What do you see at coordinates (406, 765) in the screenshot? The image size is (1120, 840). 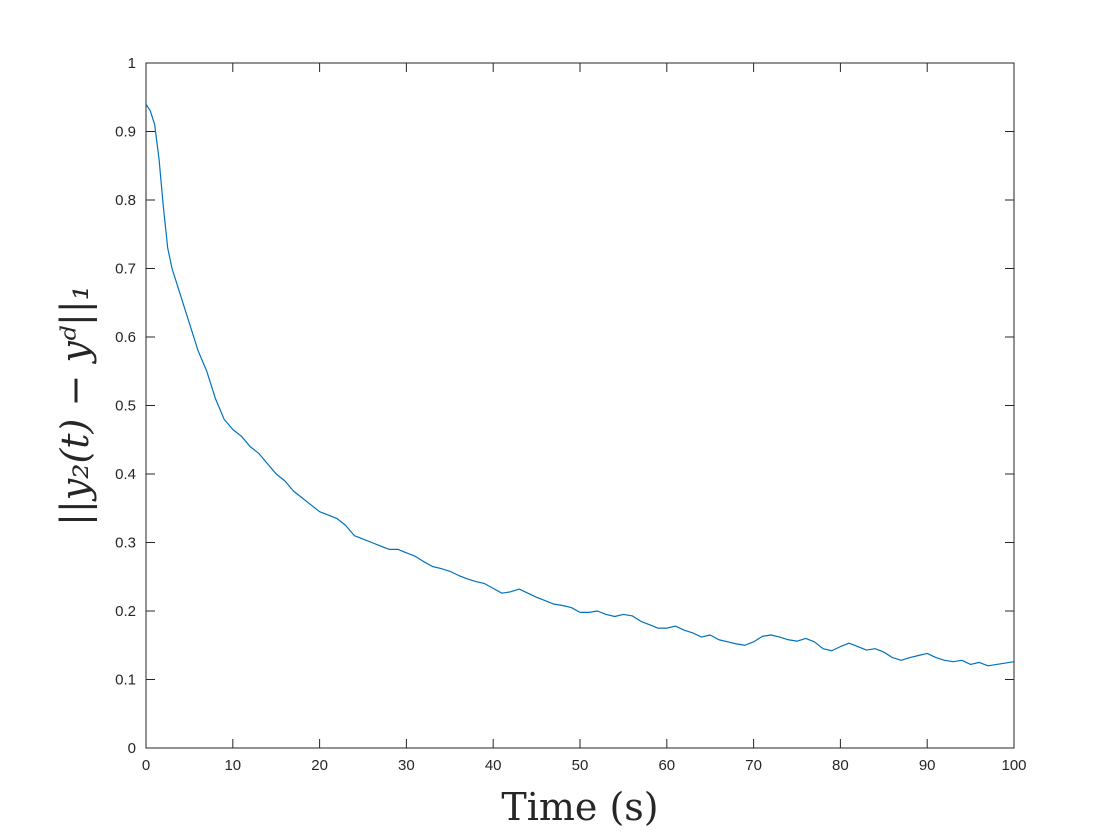 I see `x-tick-label: 30` at bounding box center [406, 765].